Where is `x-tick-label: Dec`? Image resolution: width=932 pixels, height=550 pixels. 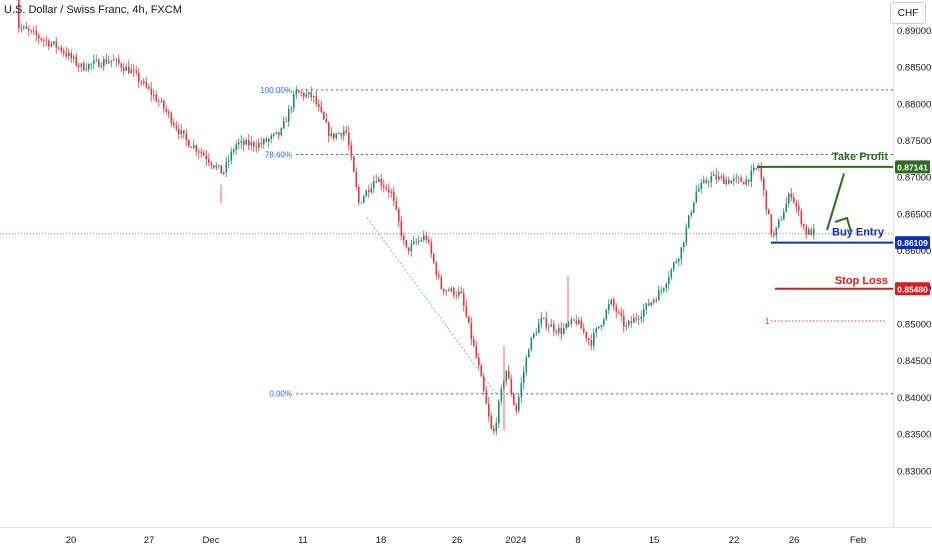
x-tick-label: Dec is located at coordinates (211, 540).